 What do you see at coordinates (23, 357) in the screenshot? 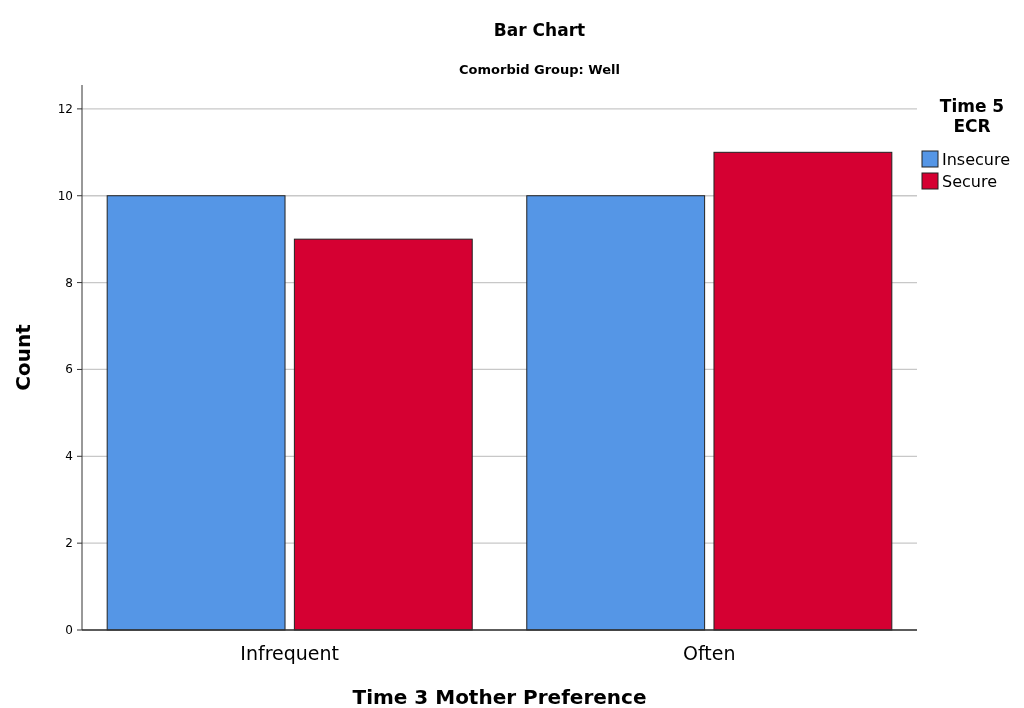
I see `y-axis-title: Count` at bounding box center [23, 357].